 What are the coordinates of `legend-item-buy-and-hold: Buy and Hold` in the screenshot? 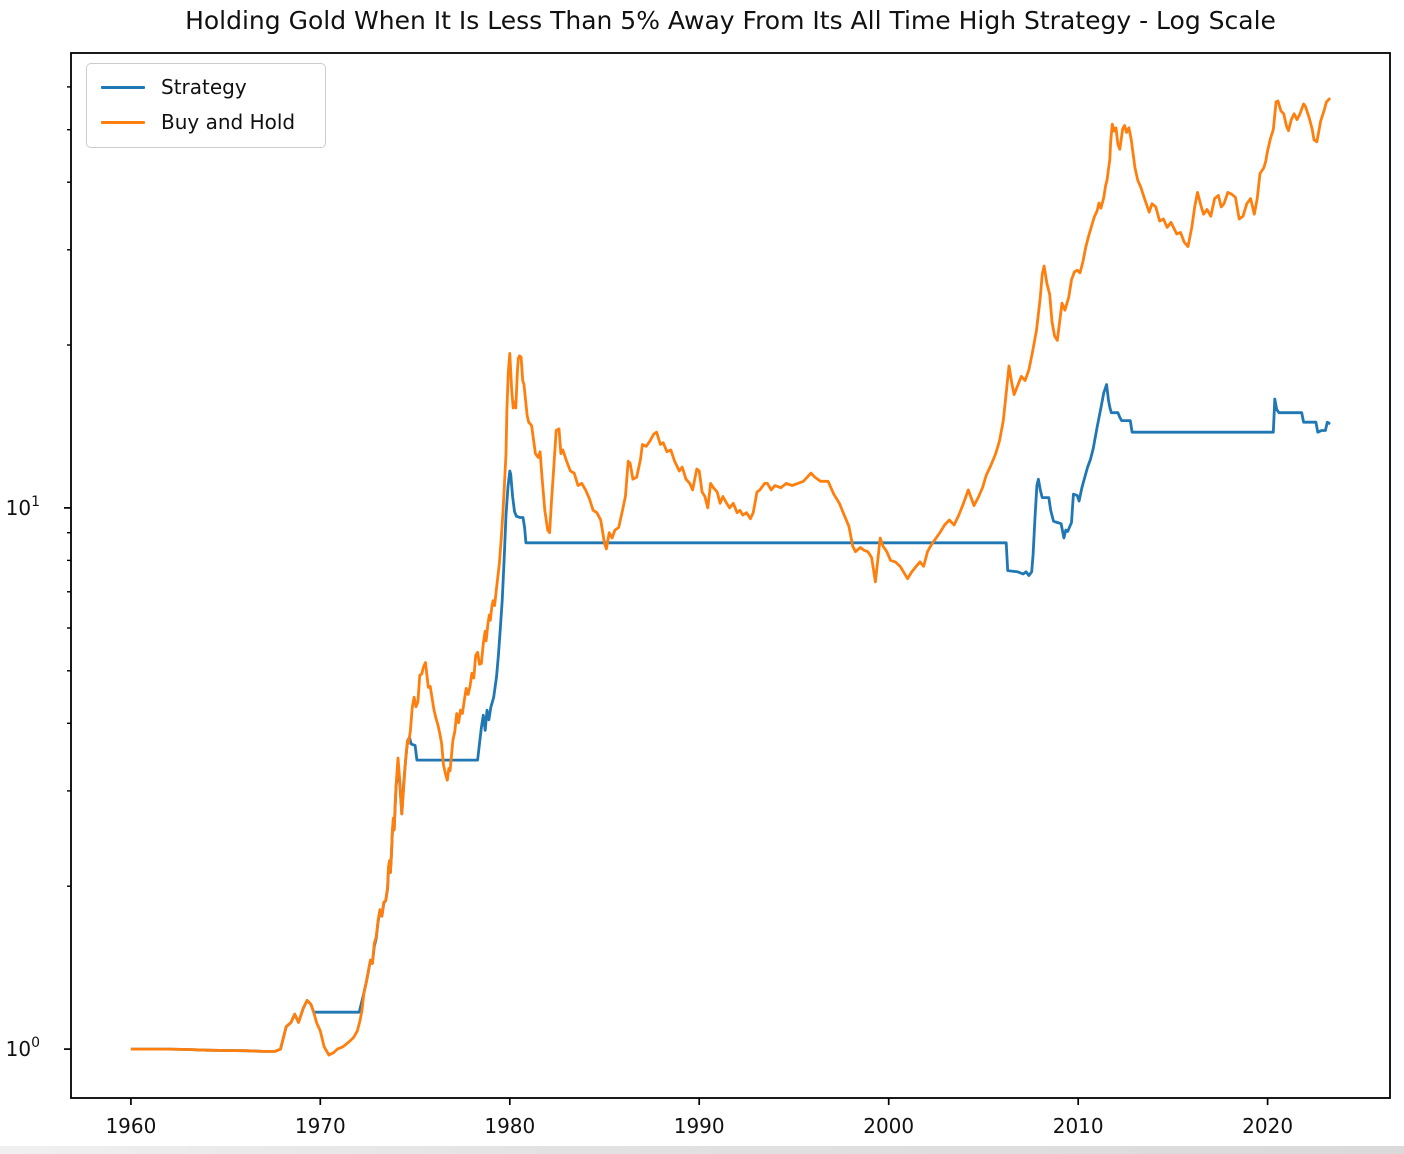 It's located at (206, 122).